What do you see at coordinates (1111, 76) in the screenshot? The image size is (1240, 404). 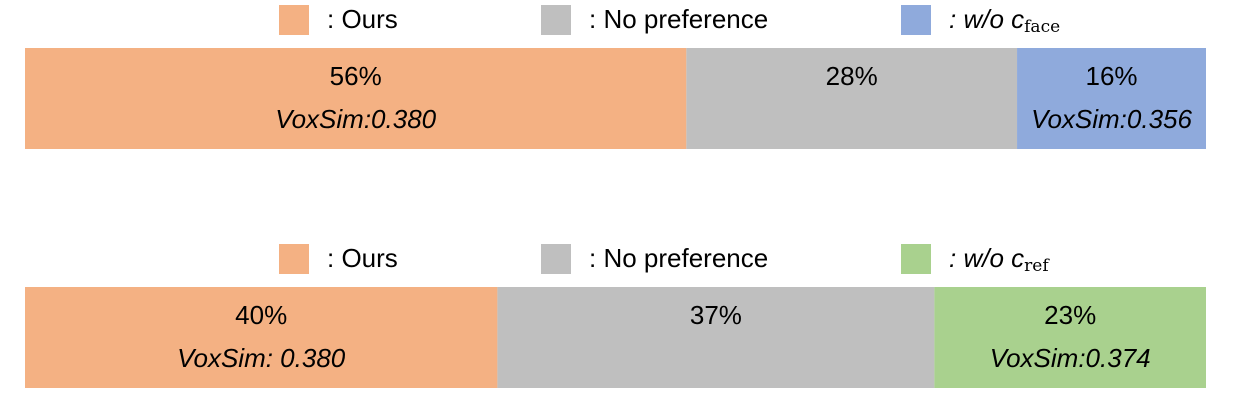 I see `value-label: 16%` at bounding box center [1111, 76].